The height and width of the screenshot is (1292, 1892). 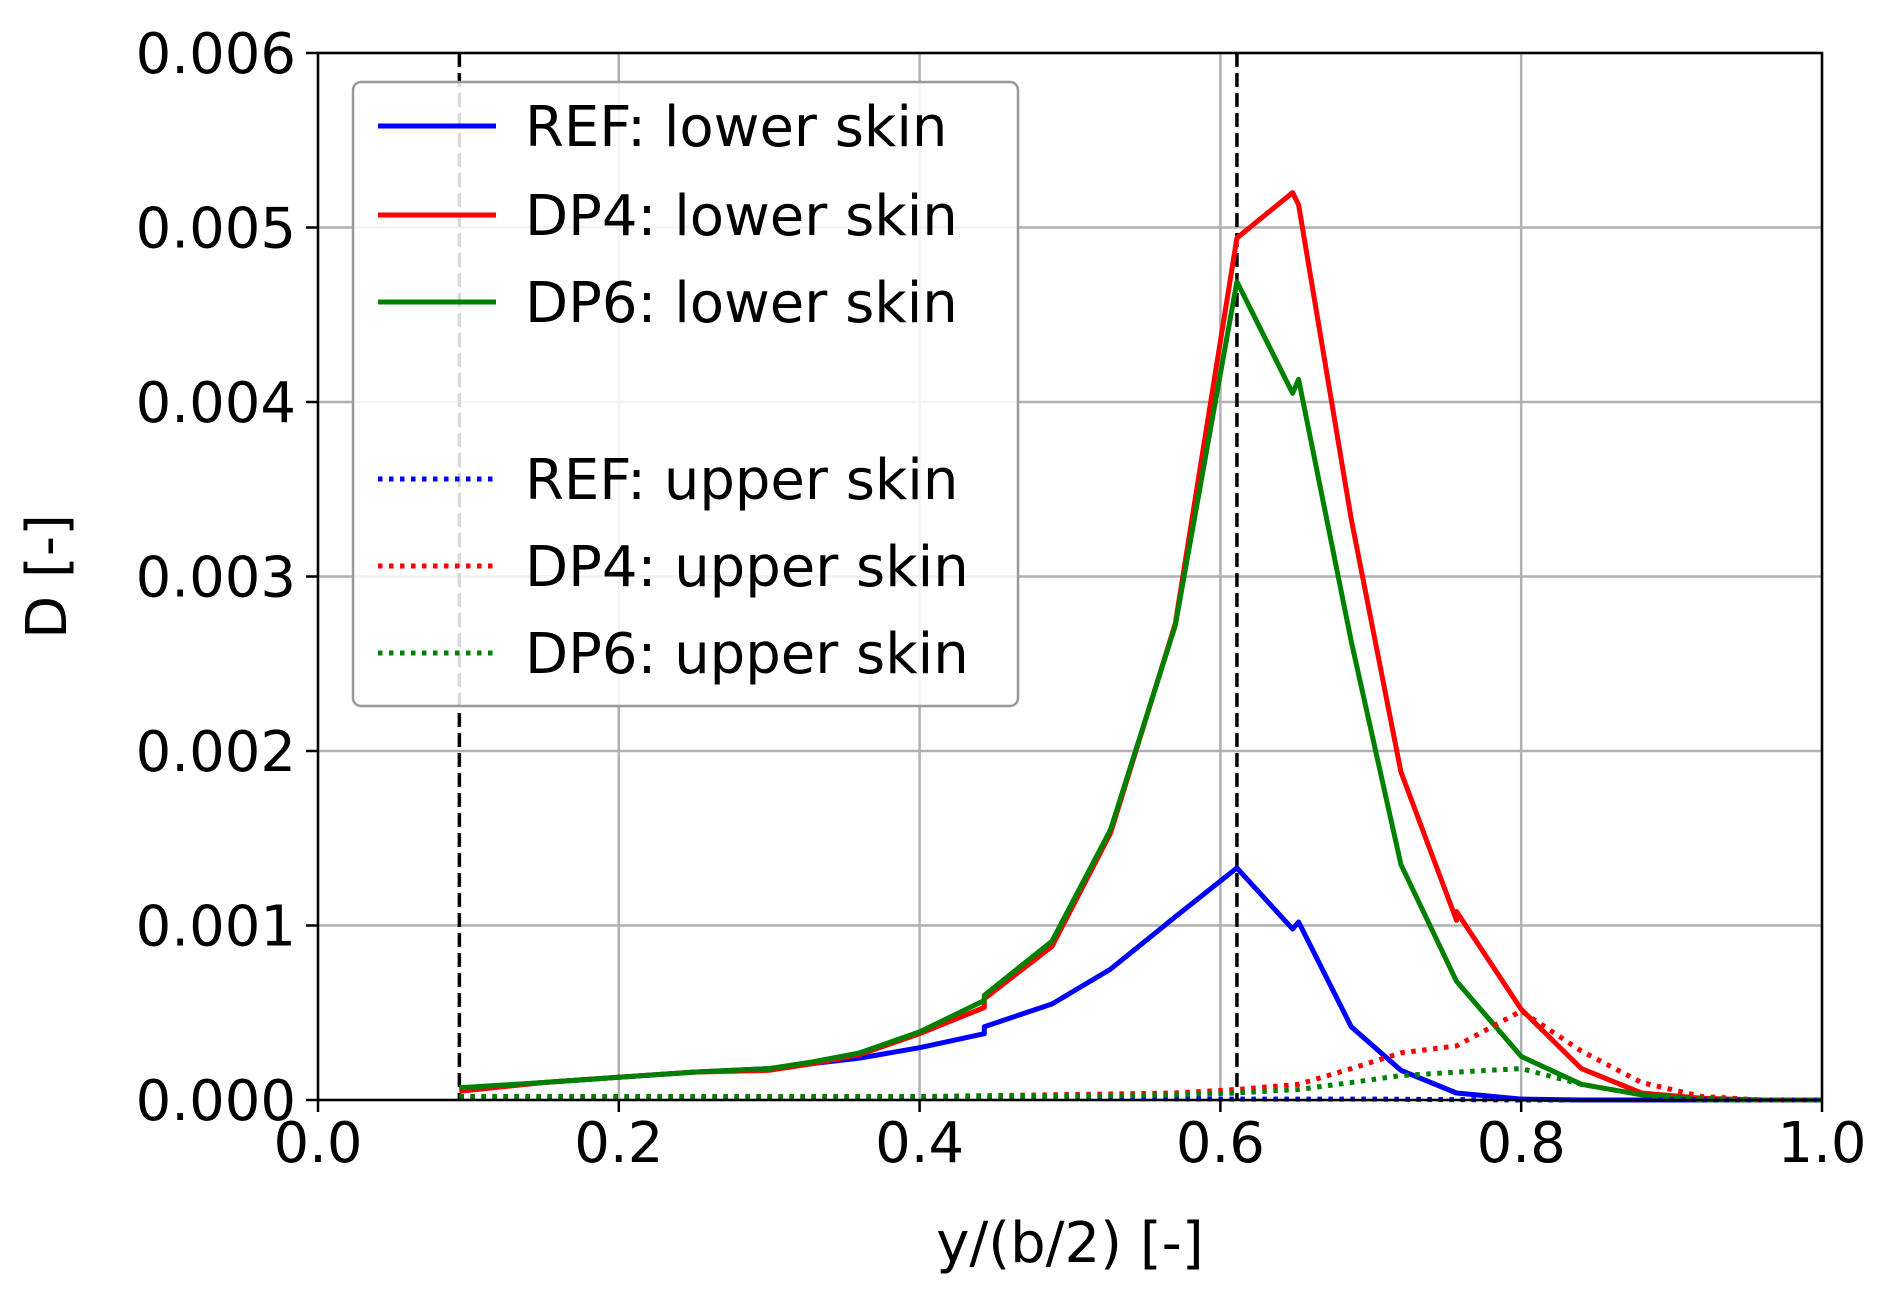 What do you see at coordinates (216, 927) in the screenshot?
I see `y-tick-label: 0.001` at bounding box center [216, 927].